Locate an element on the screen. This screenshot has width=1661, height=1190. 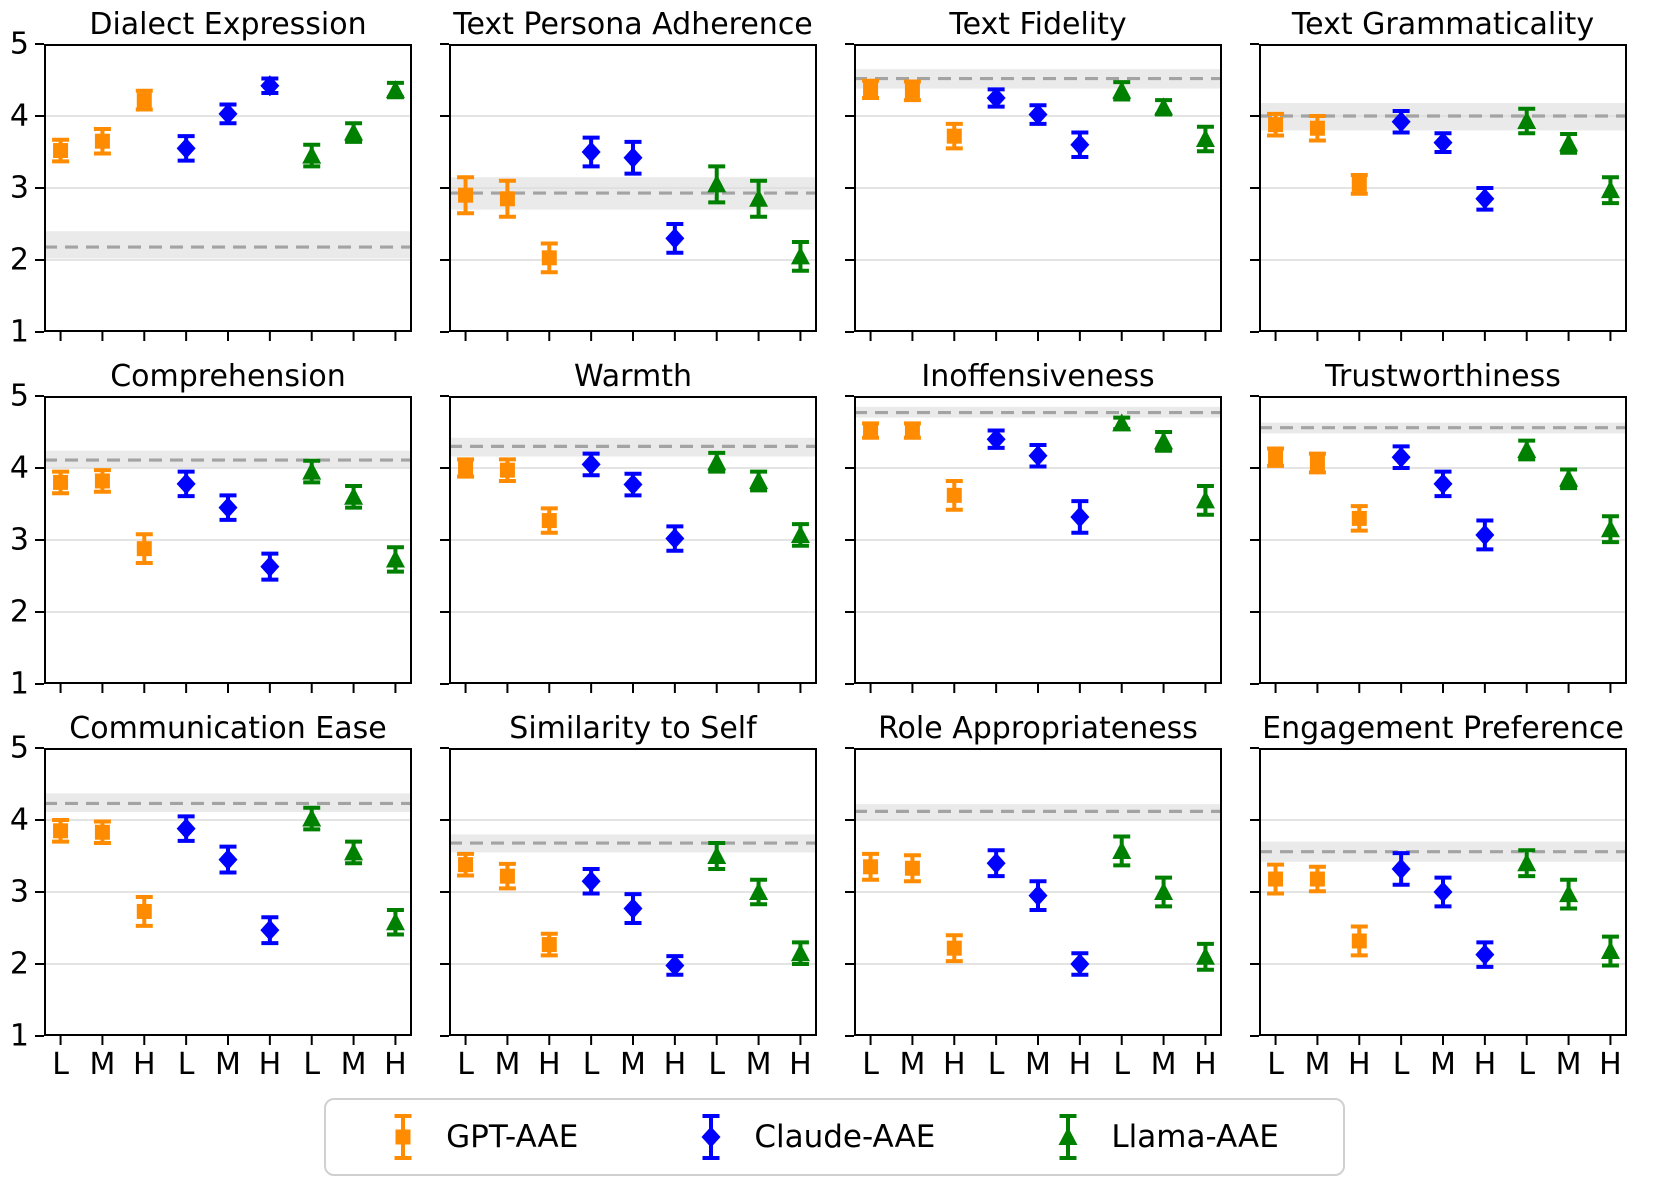
subplot-title: Engagement Preference is located at coordinates (1443, 728).